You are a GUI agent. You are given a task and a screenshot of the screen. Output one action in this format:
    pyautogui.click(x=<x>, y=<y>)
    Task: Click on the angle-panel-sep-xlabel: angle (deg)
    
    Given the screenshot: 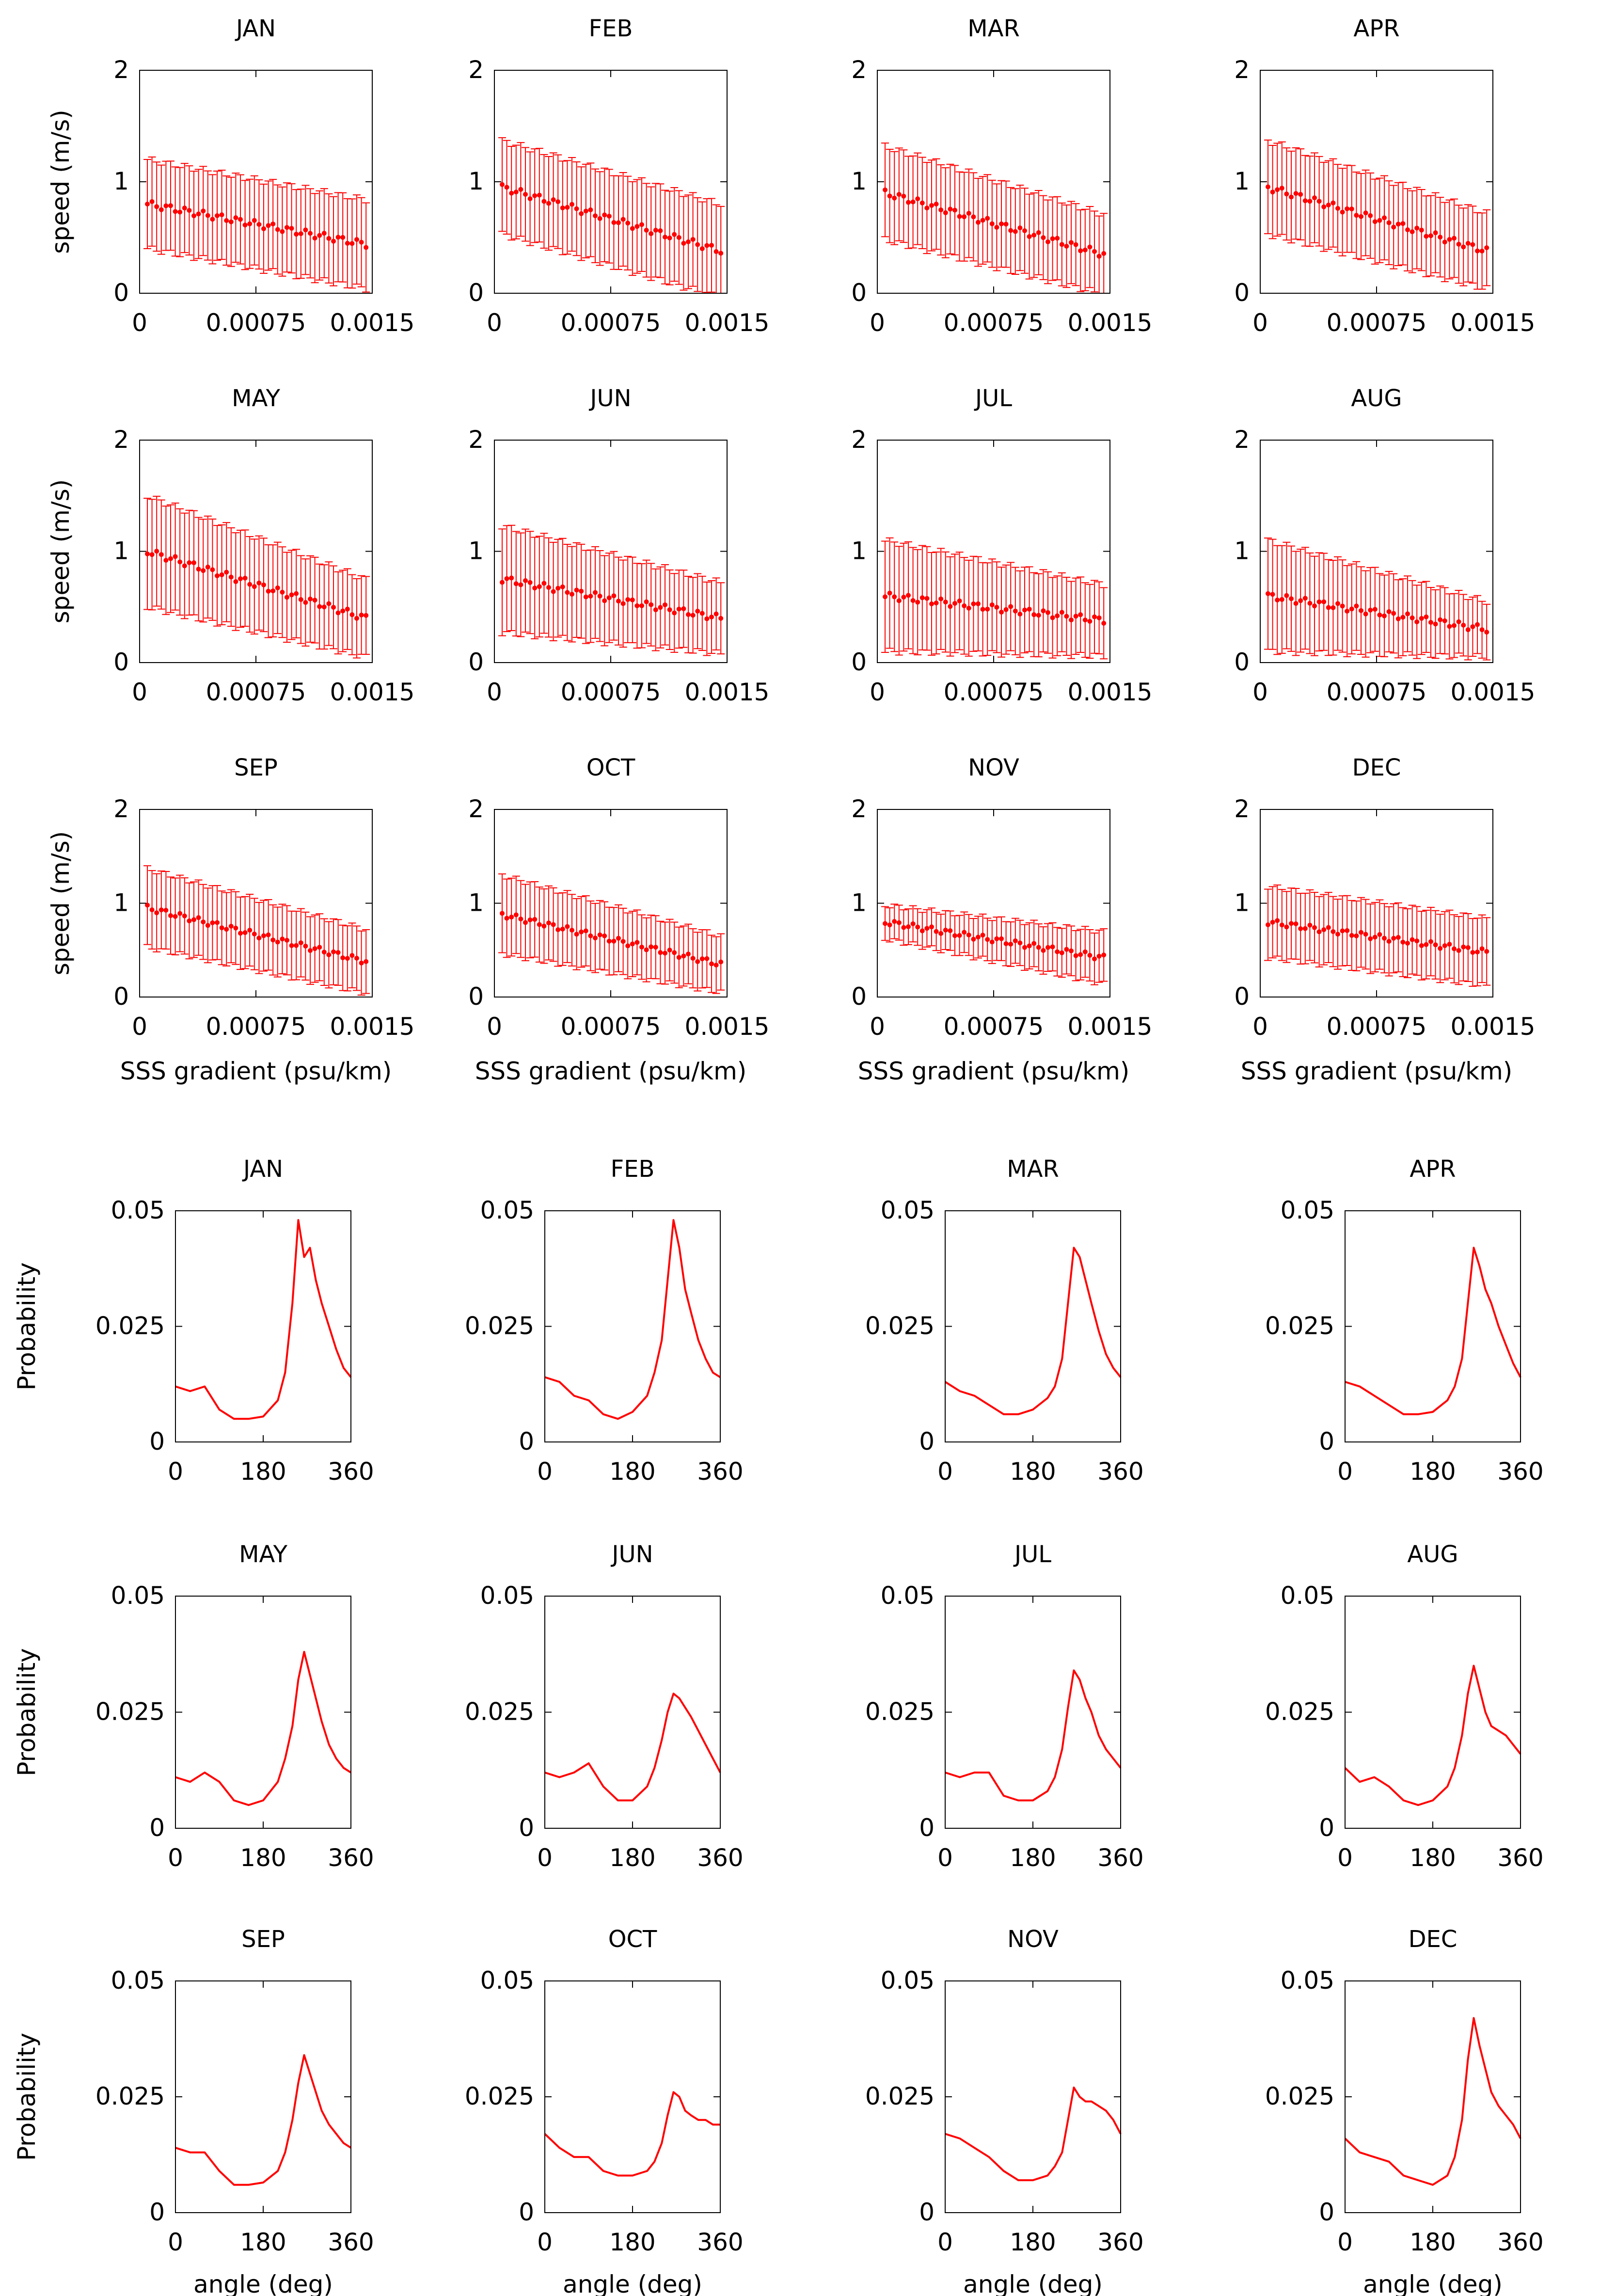 What is the action you would take?
    pyautogui.click(x=263, y=2283)
    